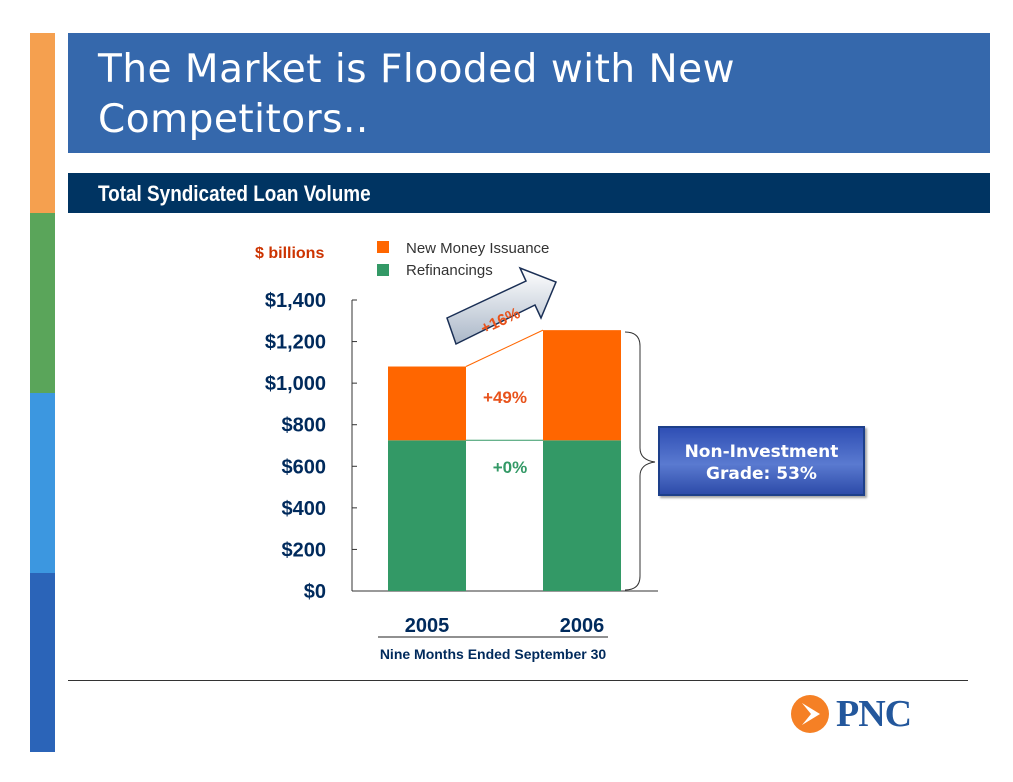 This screenshot has width=1013, height=782. I want to click on unit-label: $ billions, so click(289, 253).